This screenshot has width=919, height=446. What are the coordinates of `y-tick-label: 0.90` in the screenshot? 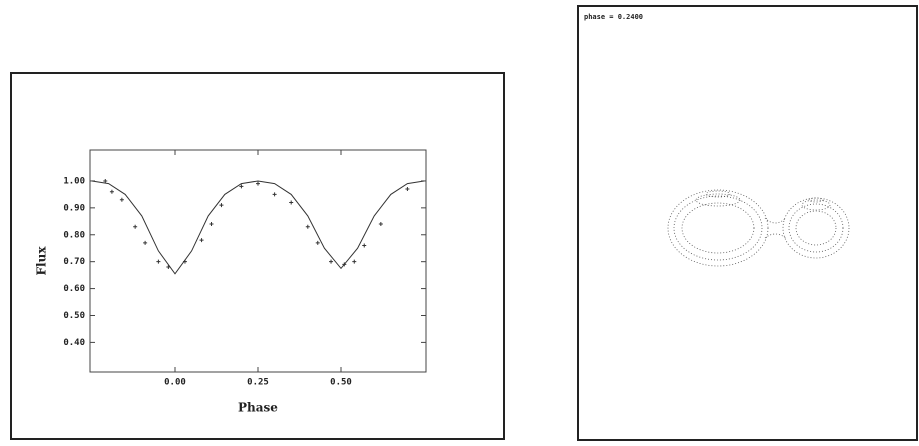 It's located at (74, 208).